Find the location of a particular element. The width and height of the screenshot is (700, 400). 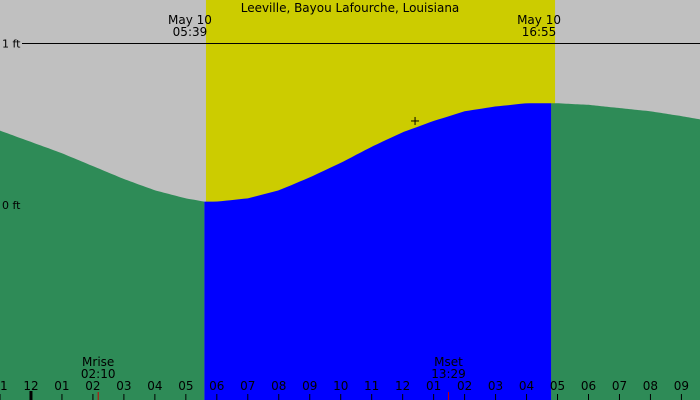

moonset-label: Mset is located at coordinates (448, 362).